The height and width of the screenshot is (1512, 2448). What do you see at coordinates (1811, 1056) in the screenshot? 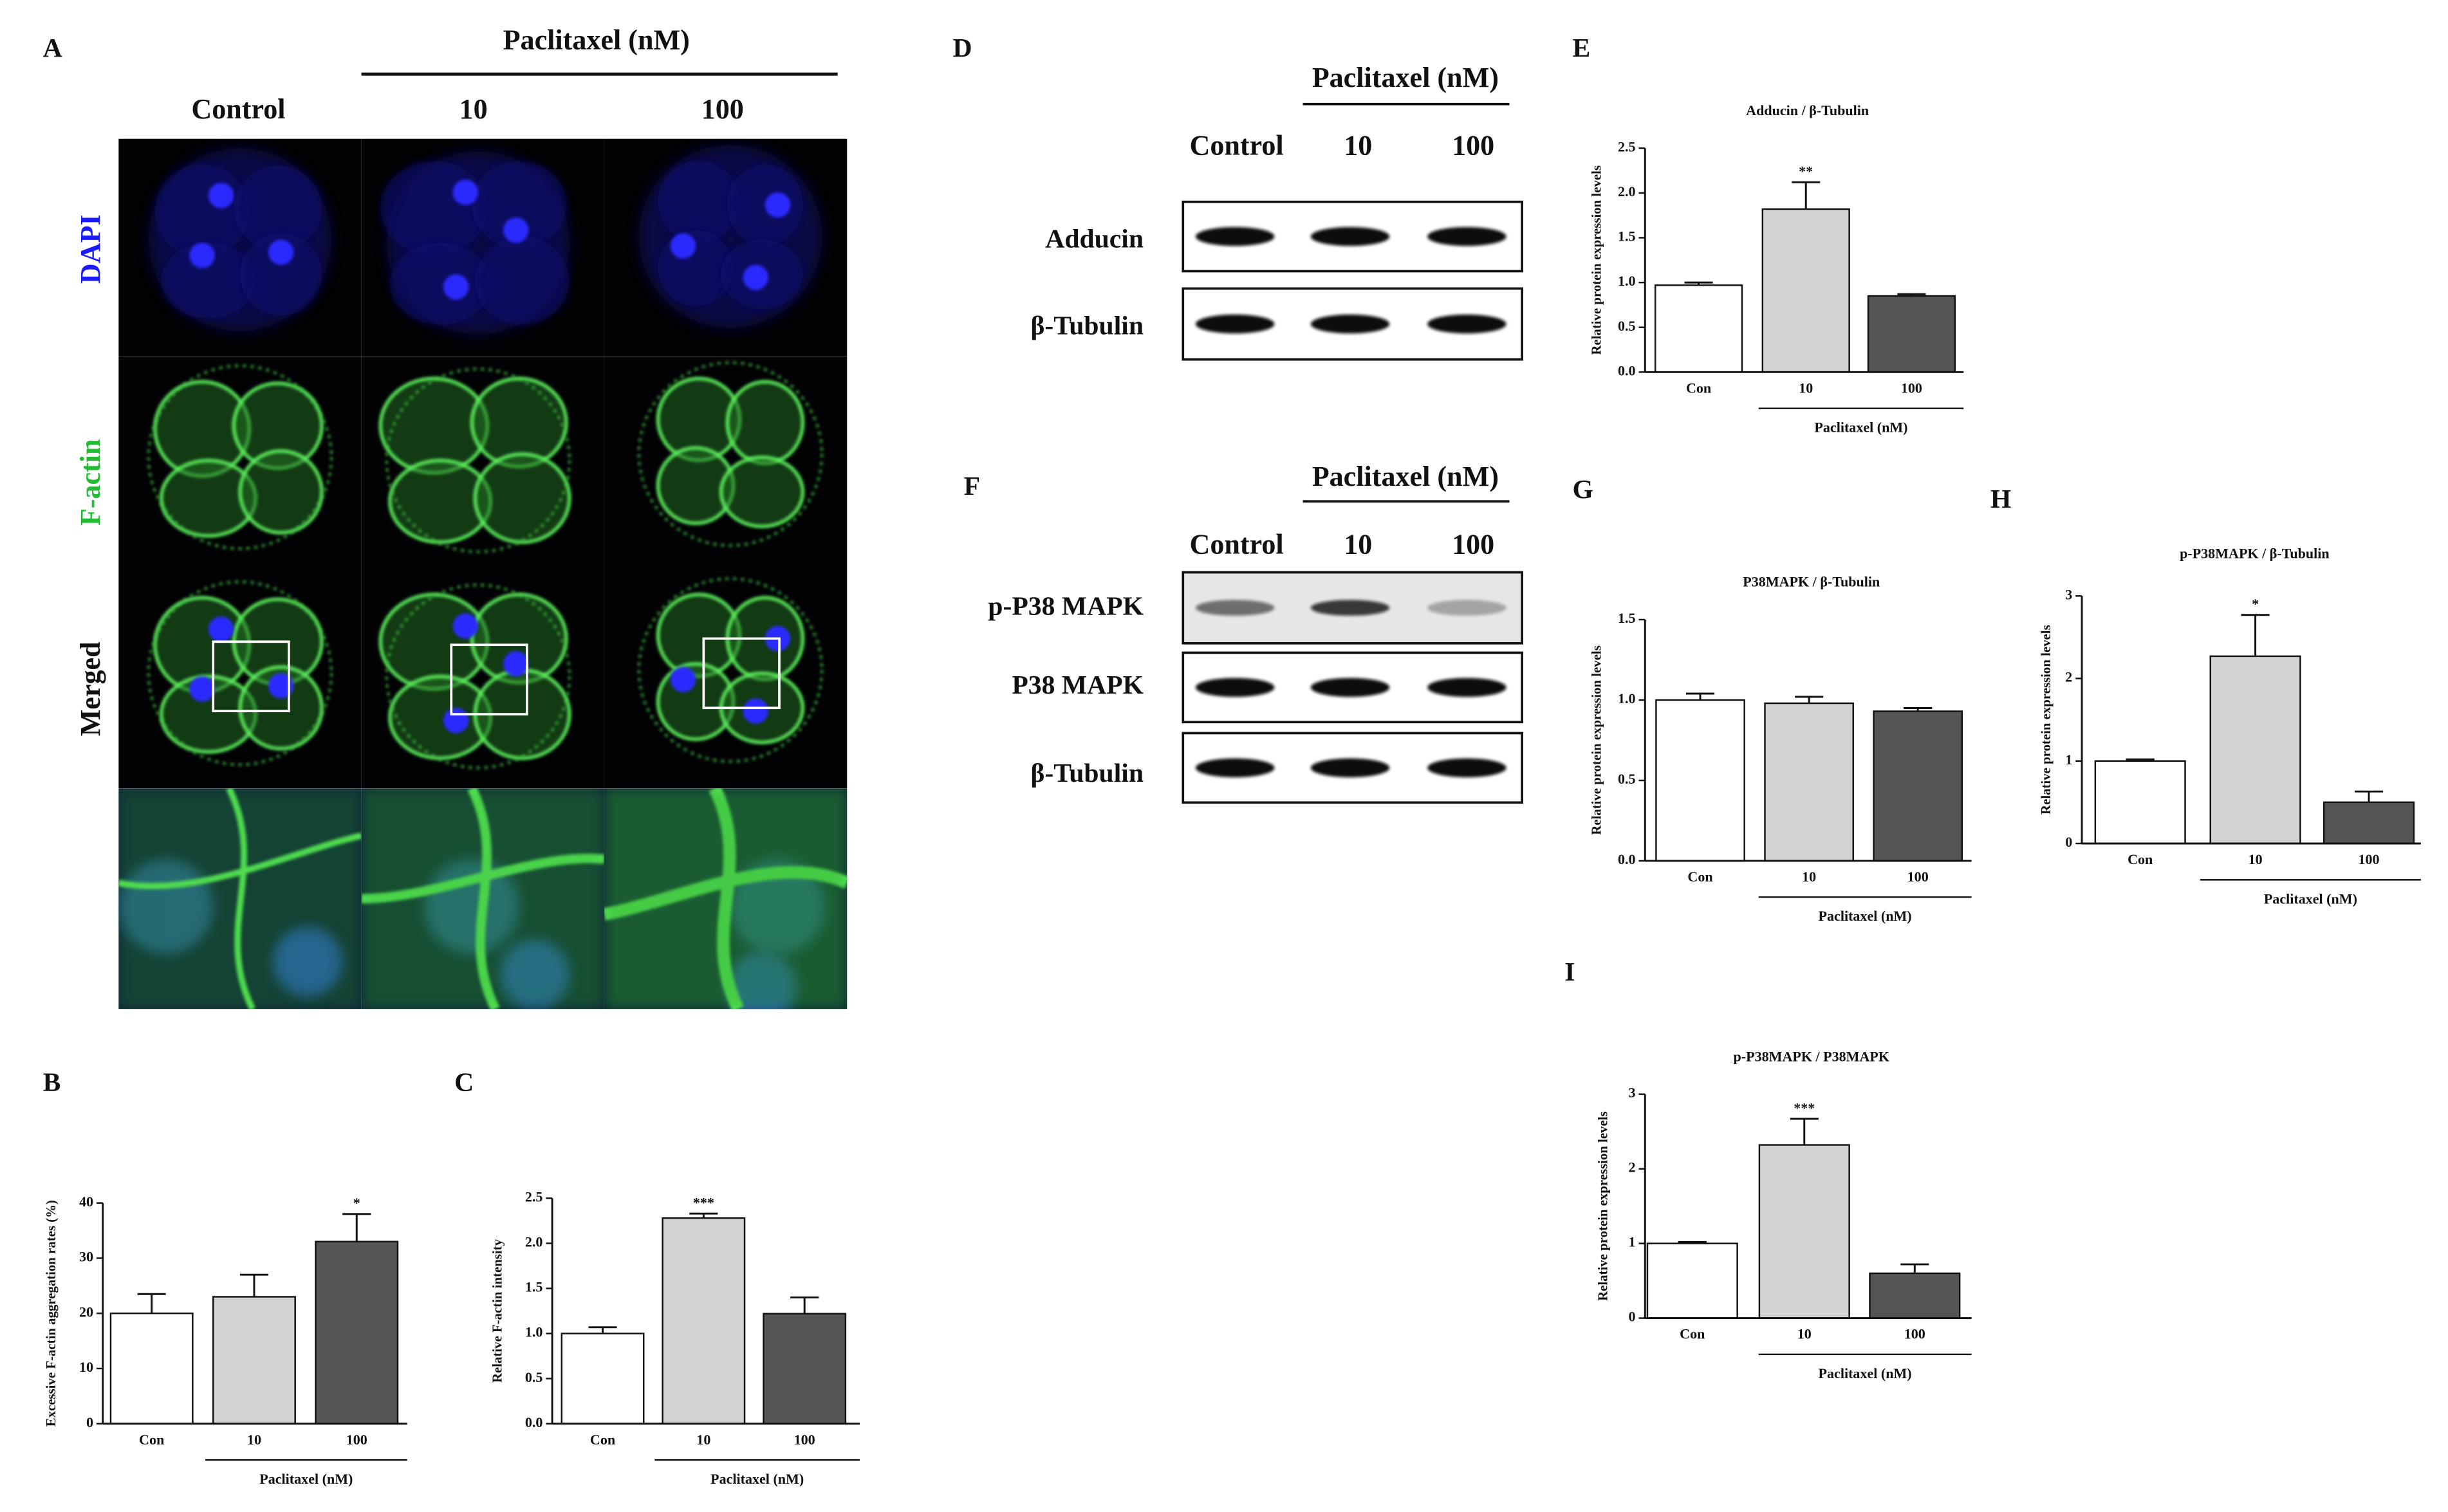
I see `chart-title: p-P38MAPK / P38MAPK` at bounding box center [1811, 1056].